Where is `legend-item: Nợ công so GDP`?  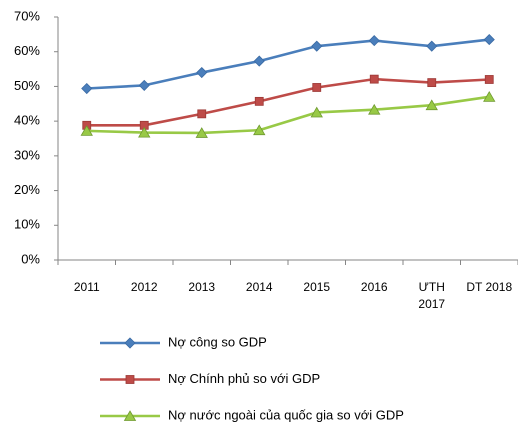
legend-item: Nợ công so GDP is located at coordinates (183, 341).